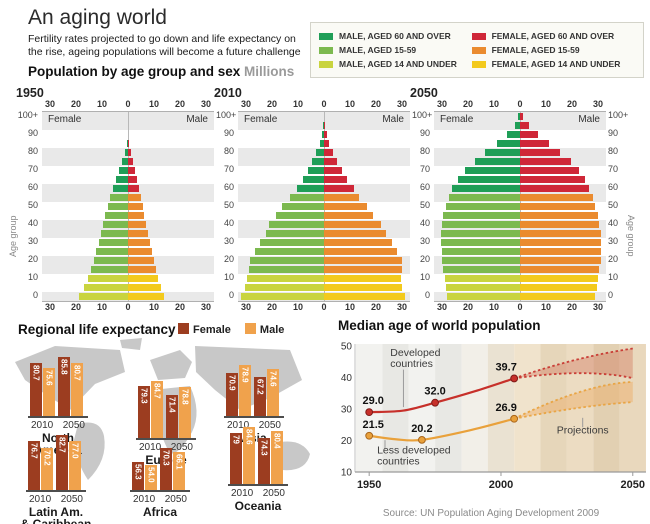 The width and height of the screenshot is (650, 524). I want to click on y-tick-label: 20, so click(347, 441).